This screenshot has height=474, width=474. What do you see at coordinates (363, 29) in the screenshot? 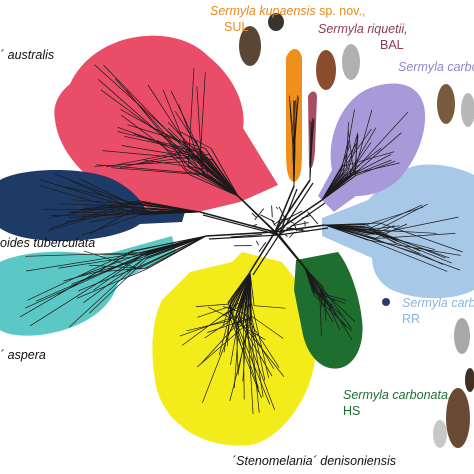
I see `riquetii-label: Sermyla riquetii,` at bounding box center [363, 29].